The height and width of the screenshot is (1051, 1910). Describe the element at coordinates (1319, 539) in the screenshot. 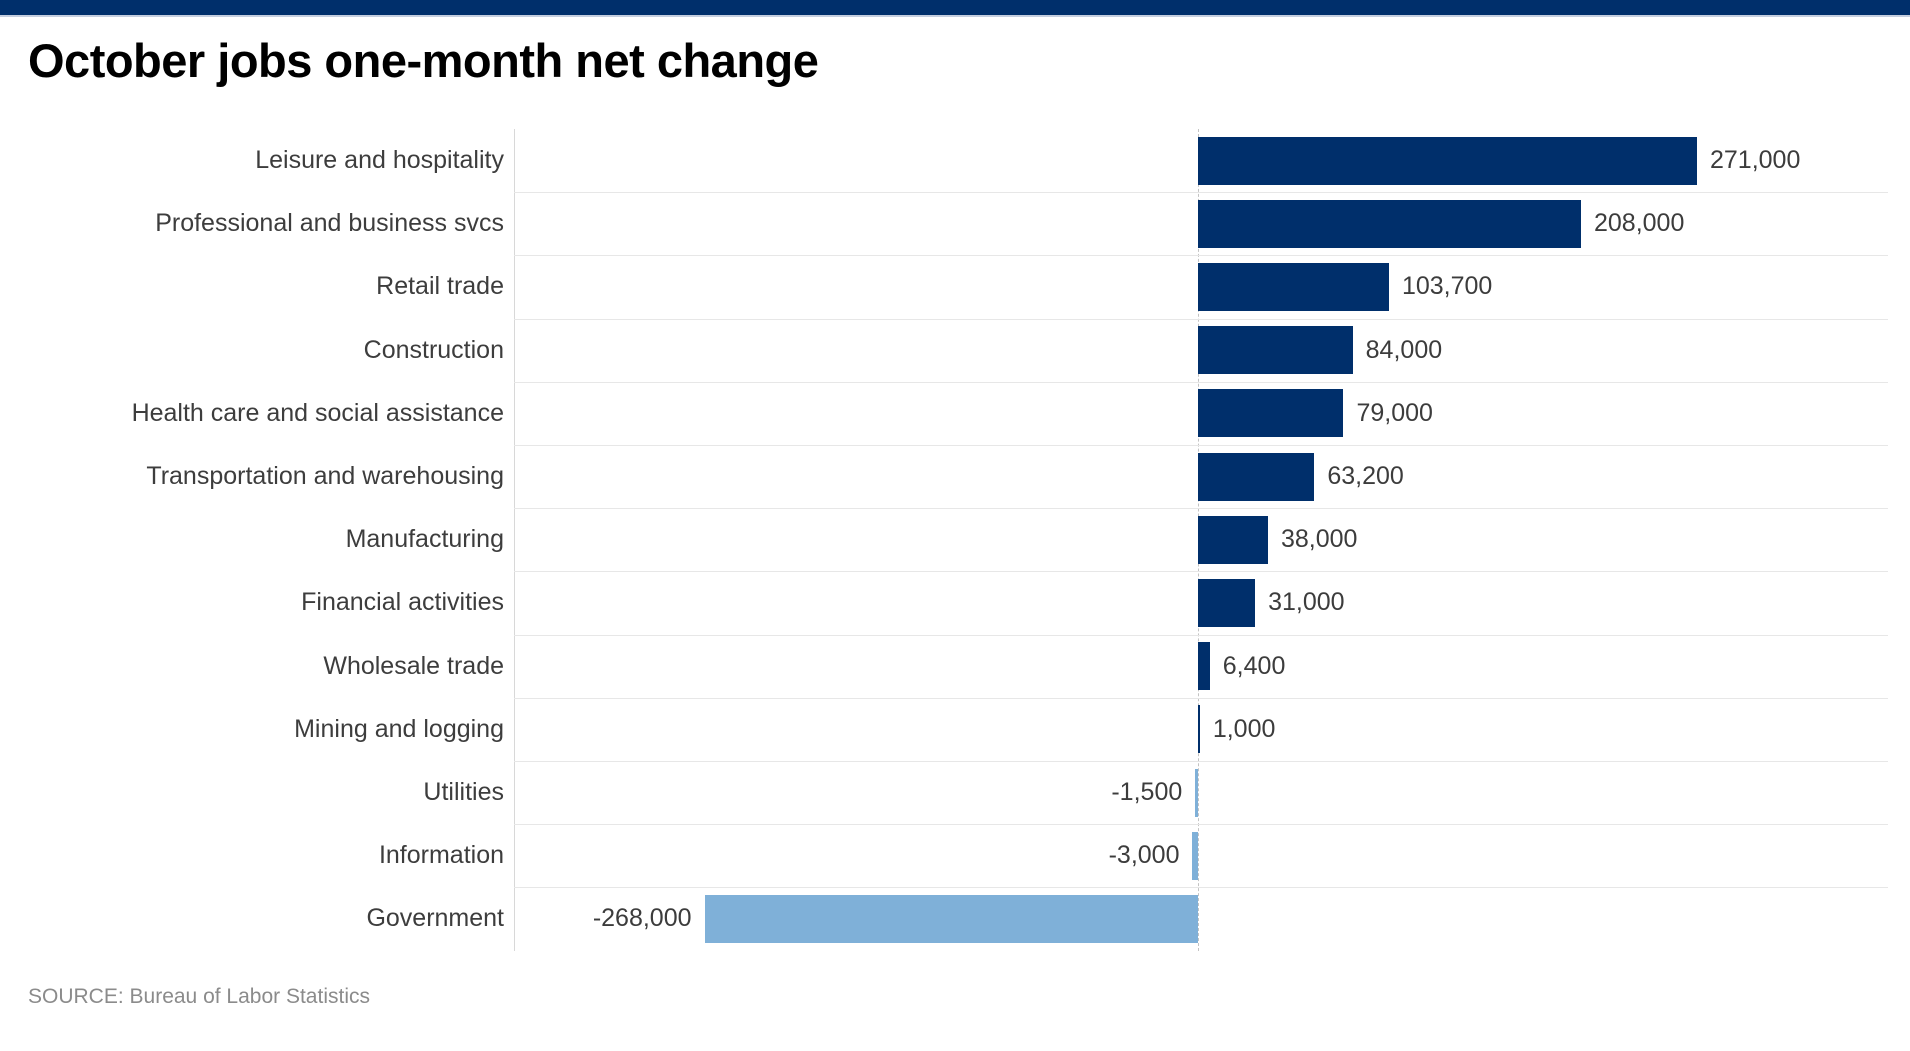

I see `value-label: 38,000` at that location.